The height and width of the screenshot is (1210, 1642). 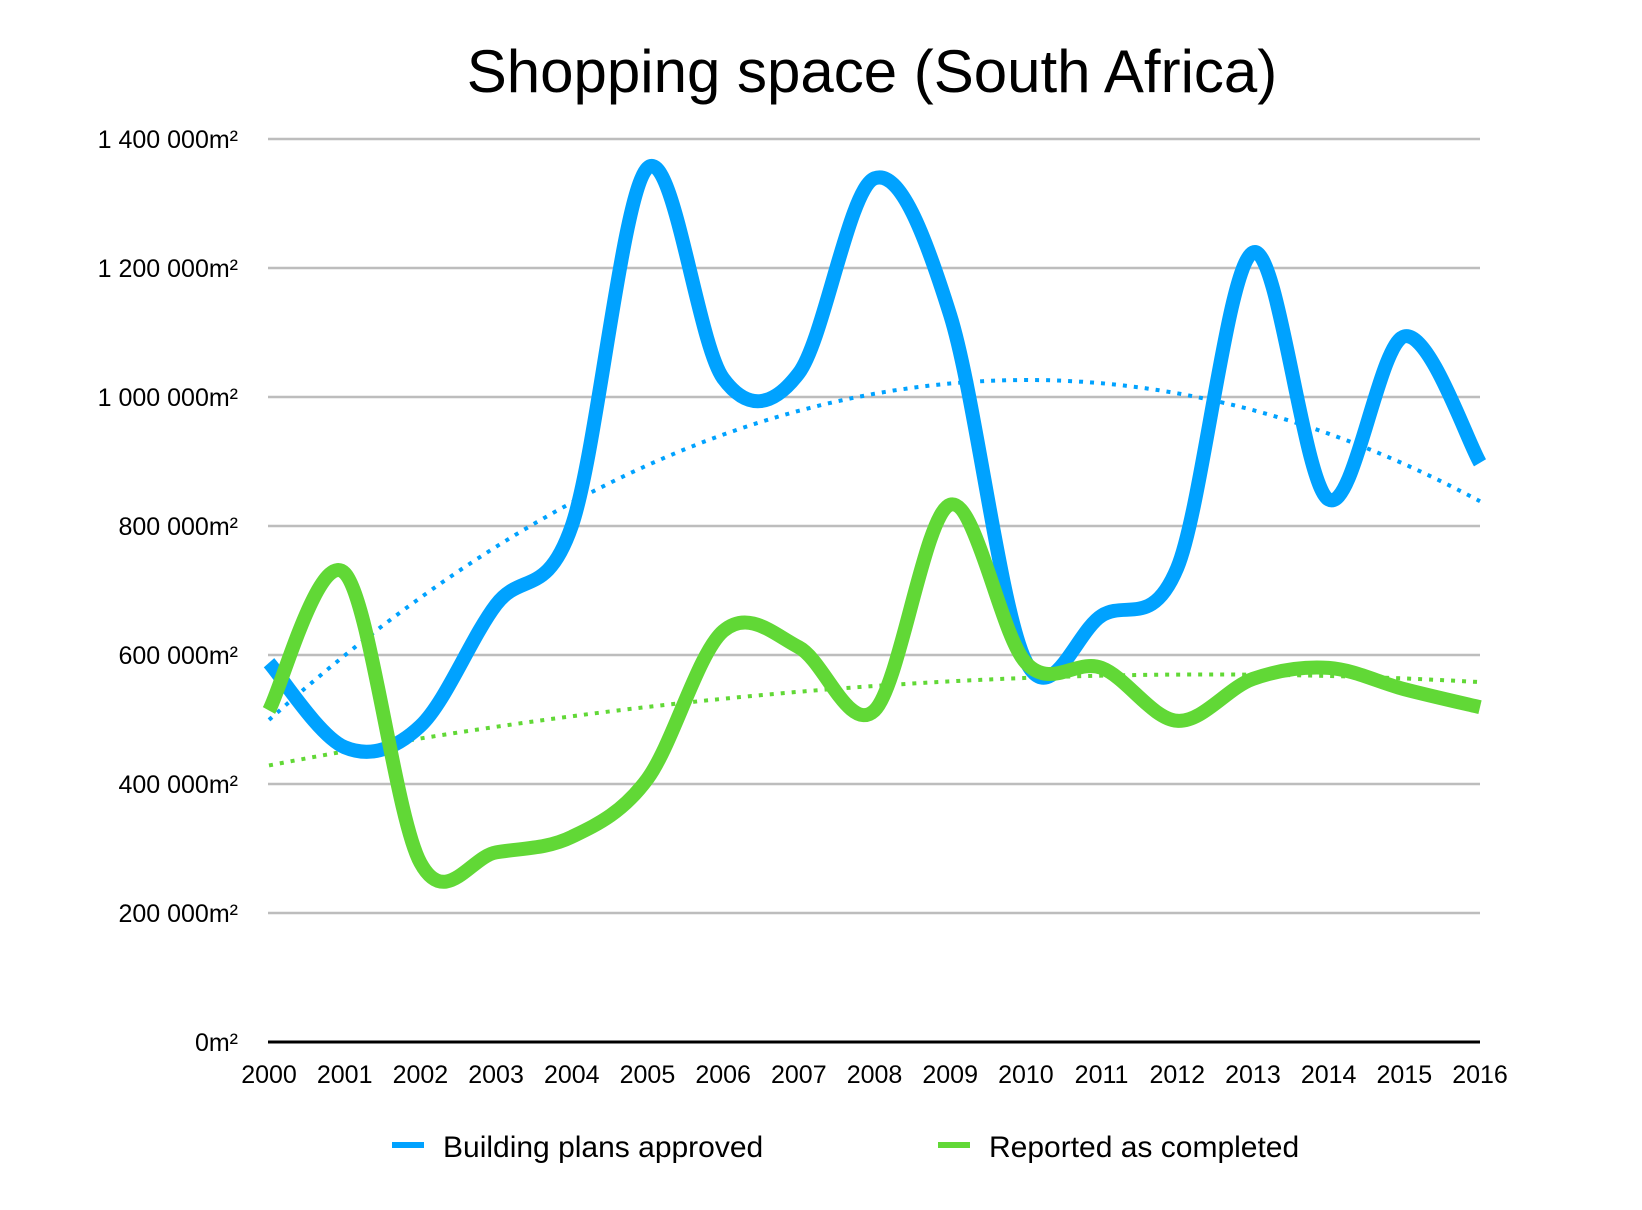 I want to click on x-tick-label: 2011, so click(x=1102, y=1075).